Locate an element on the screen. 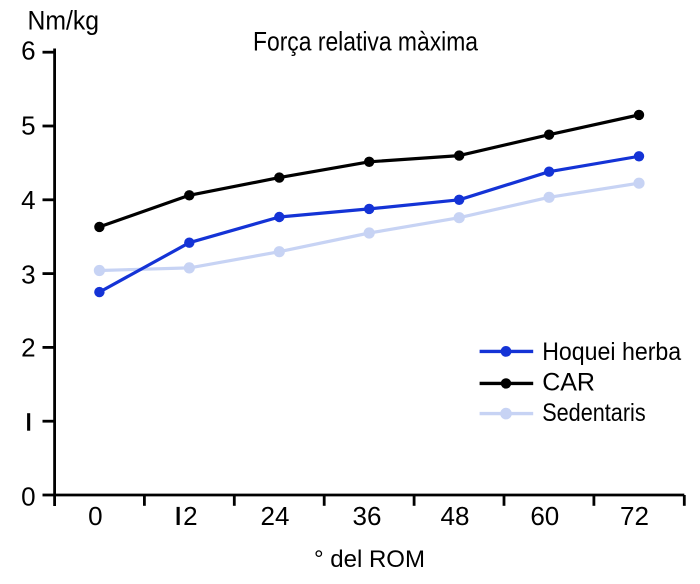 This screenshot has width=700, height=584. svg-text: Hoquei herba is located at coordinates (611, 352).